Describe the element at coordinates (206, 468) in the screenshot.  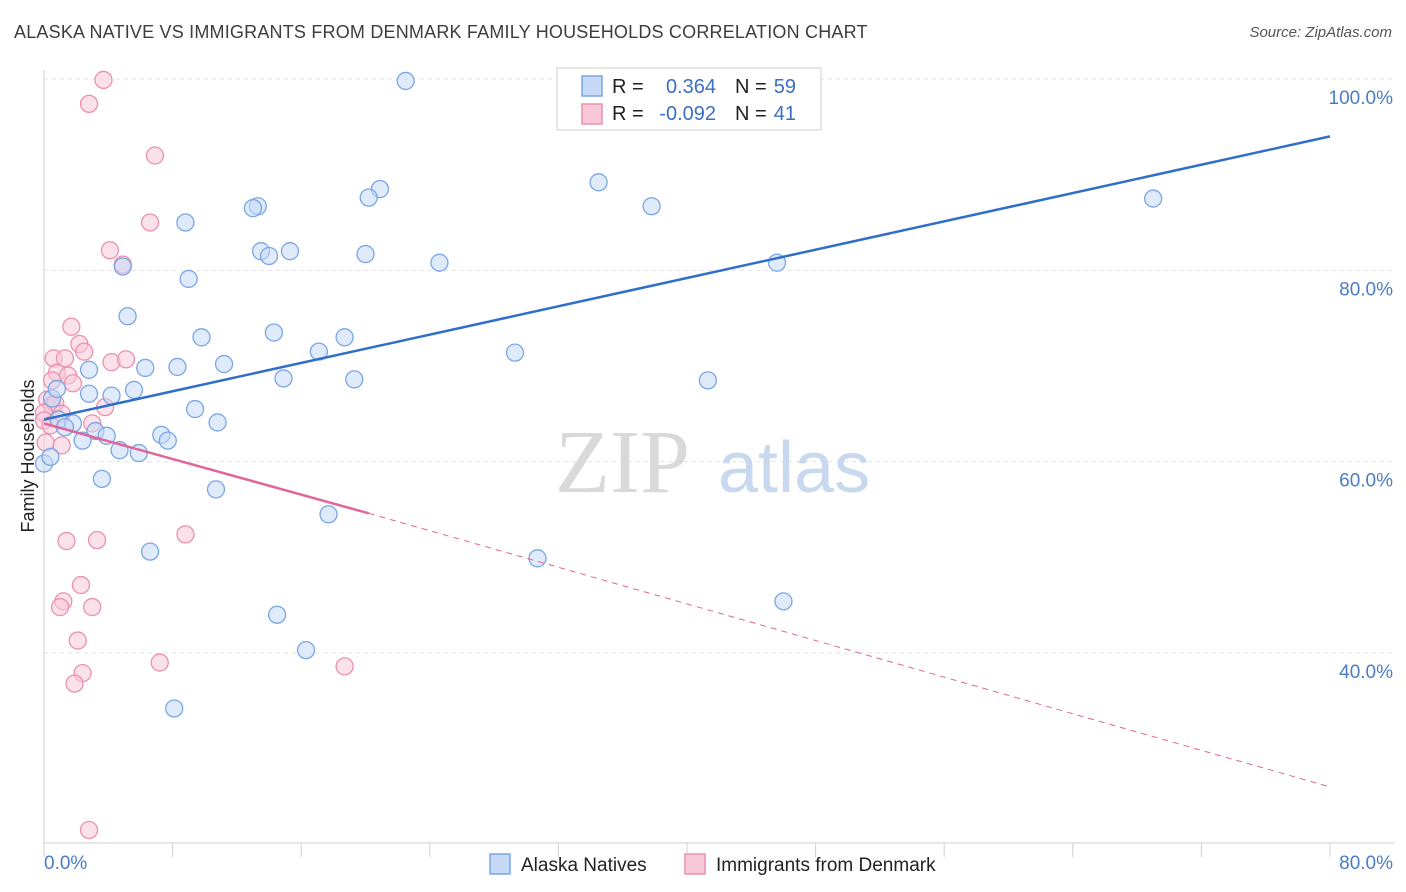
I see `denmark-trend-line` at that location.